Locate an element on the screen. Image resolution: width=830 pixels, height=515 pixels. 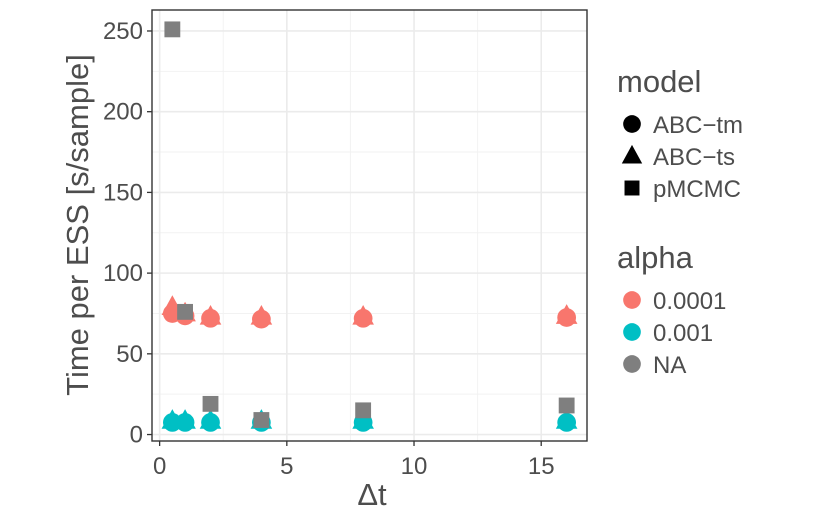
y-tick-label: 200 is located at coordinates (123, 112).